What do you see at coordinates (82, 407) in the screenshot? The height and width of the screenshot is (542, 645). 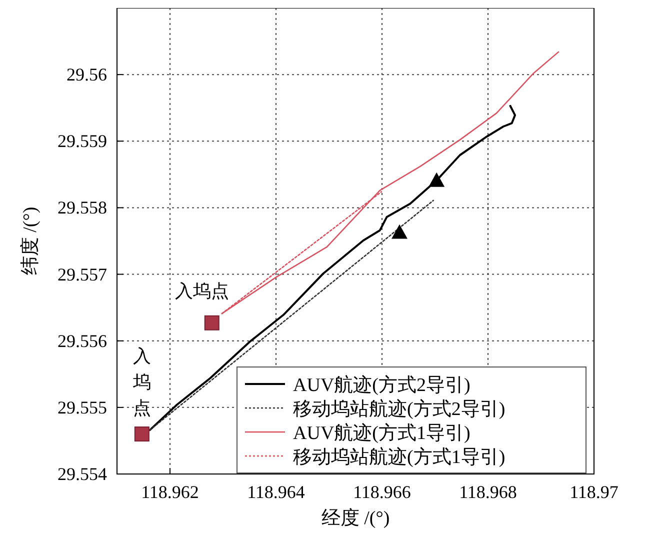 I see `y-tick-label: 29.555` at bounding box center [82, 407].